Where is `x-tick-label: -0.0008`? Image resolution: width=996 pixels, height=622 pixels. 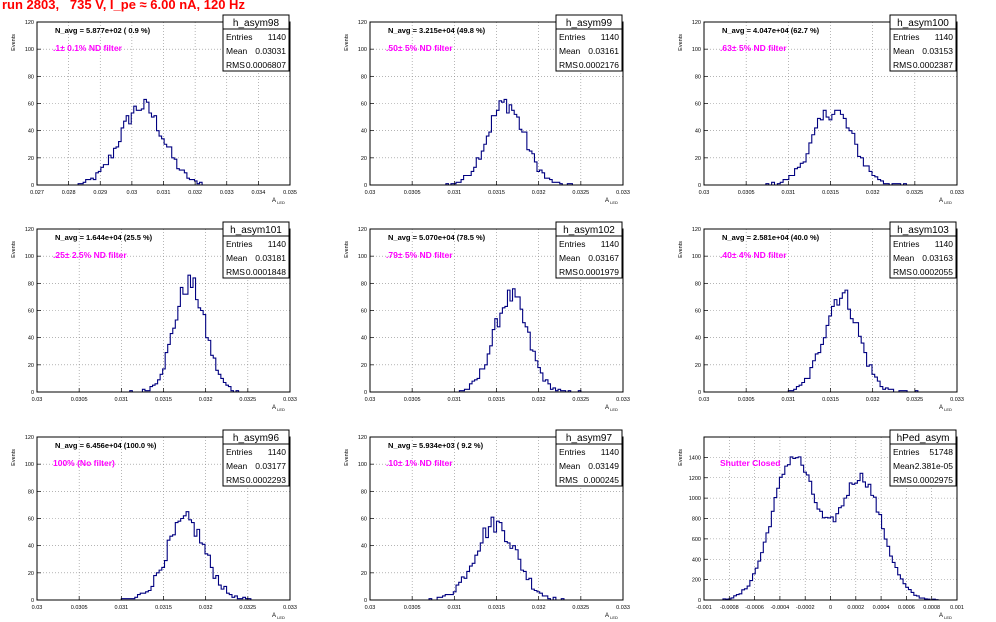 x-tick-label: -0.0008 is located at coordinates (729, 608).